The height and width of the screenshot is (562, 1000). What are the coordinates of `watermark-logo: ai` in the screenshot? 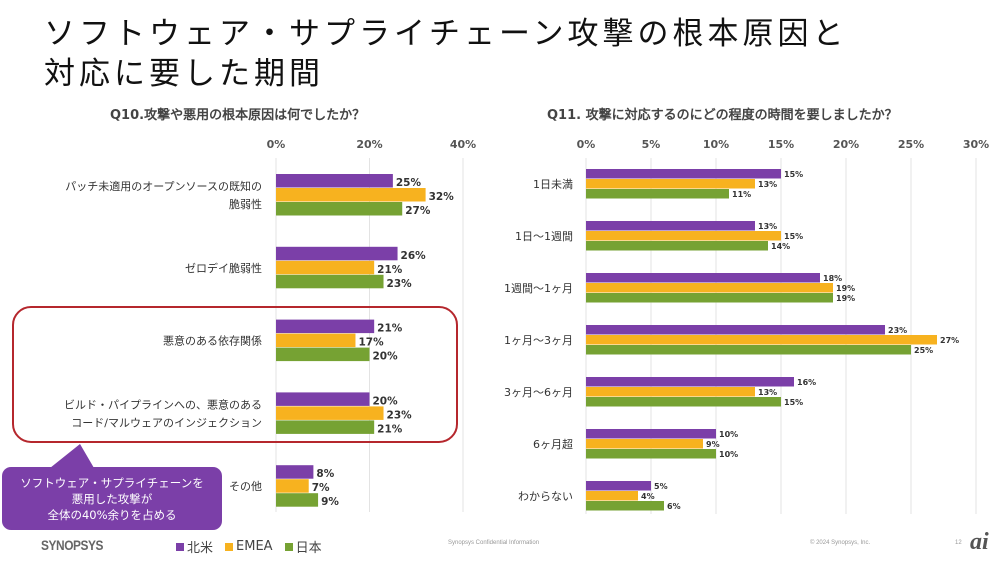 It's located at (979, 542).